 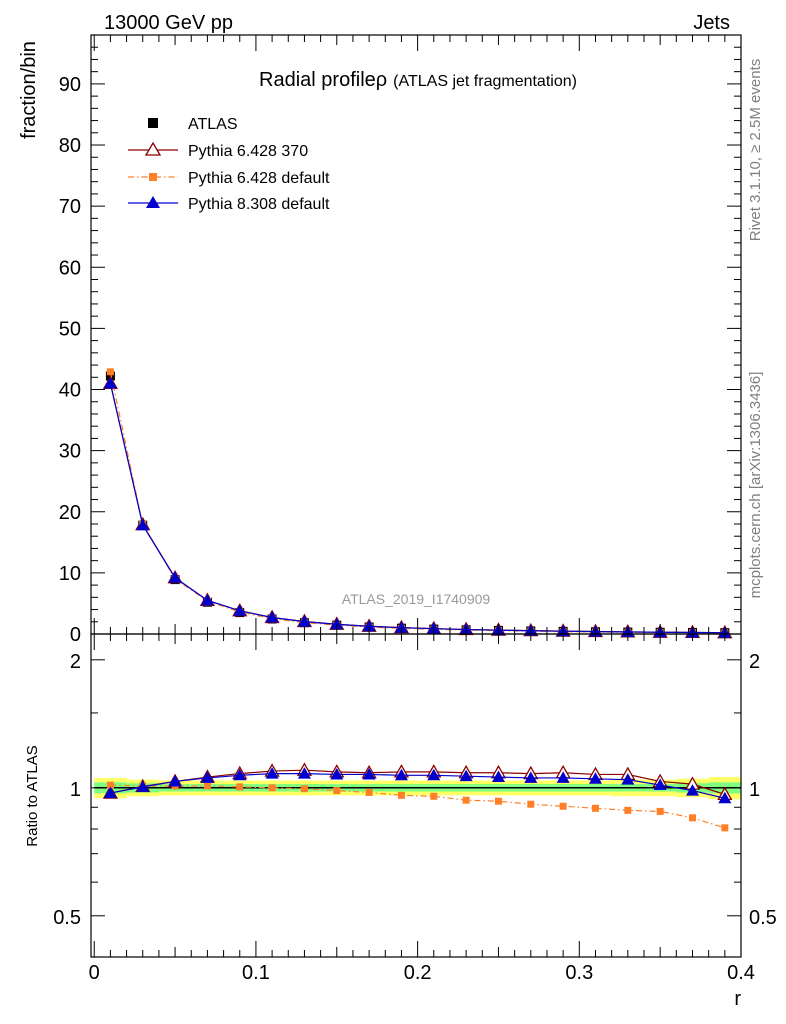 What do you see at coordinates (67, 918) in the screenshot?
I see `ratio-tick-label: 0.5` at bounding box center [67, 918].